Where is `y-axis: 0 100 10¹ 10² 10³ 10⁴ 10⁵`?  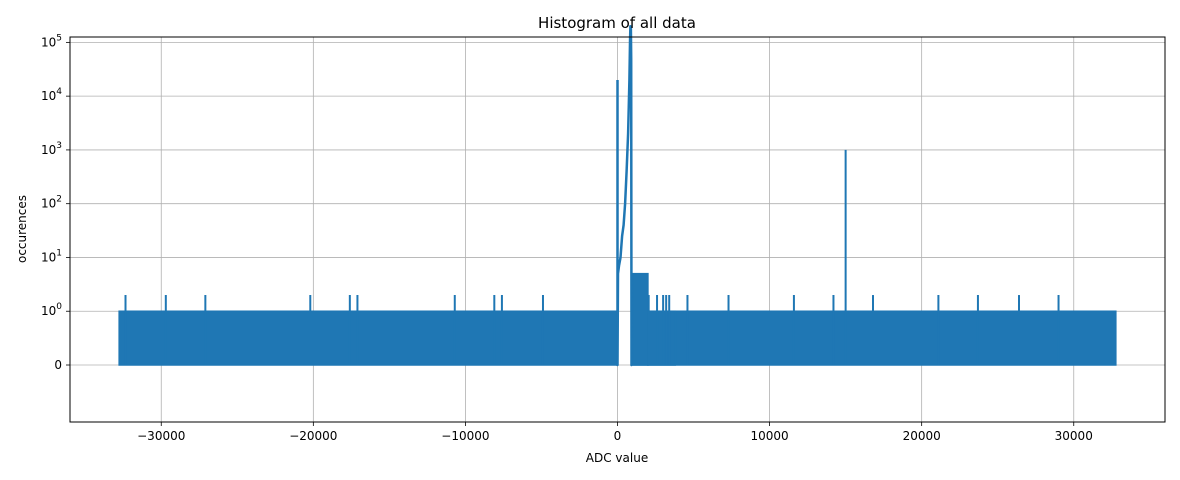
y-axis: 0 100 10¹ 10² 10³ 10⁴ 10⁵ is located at coordinates (55, 202).